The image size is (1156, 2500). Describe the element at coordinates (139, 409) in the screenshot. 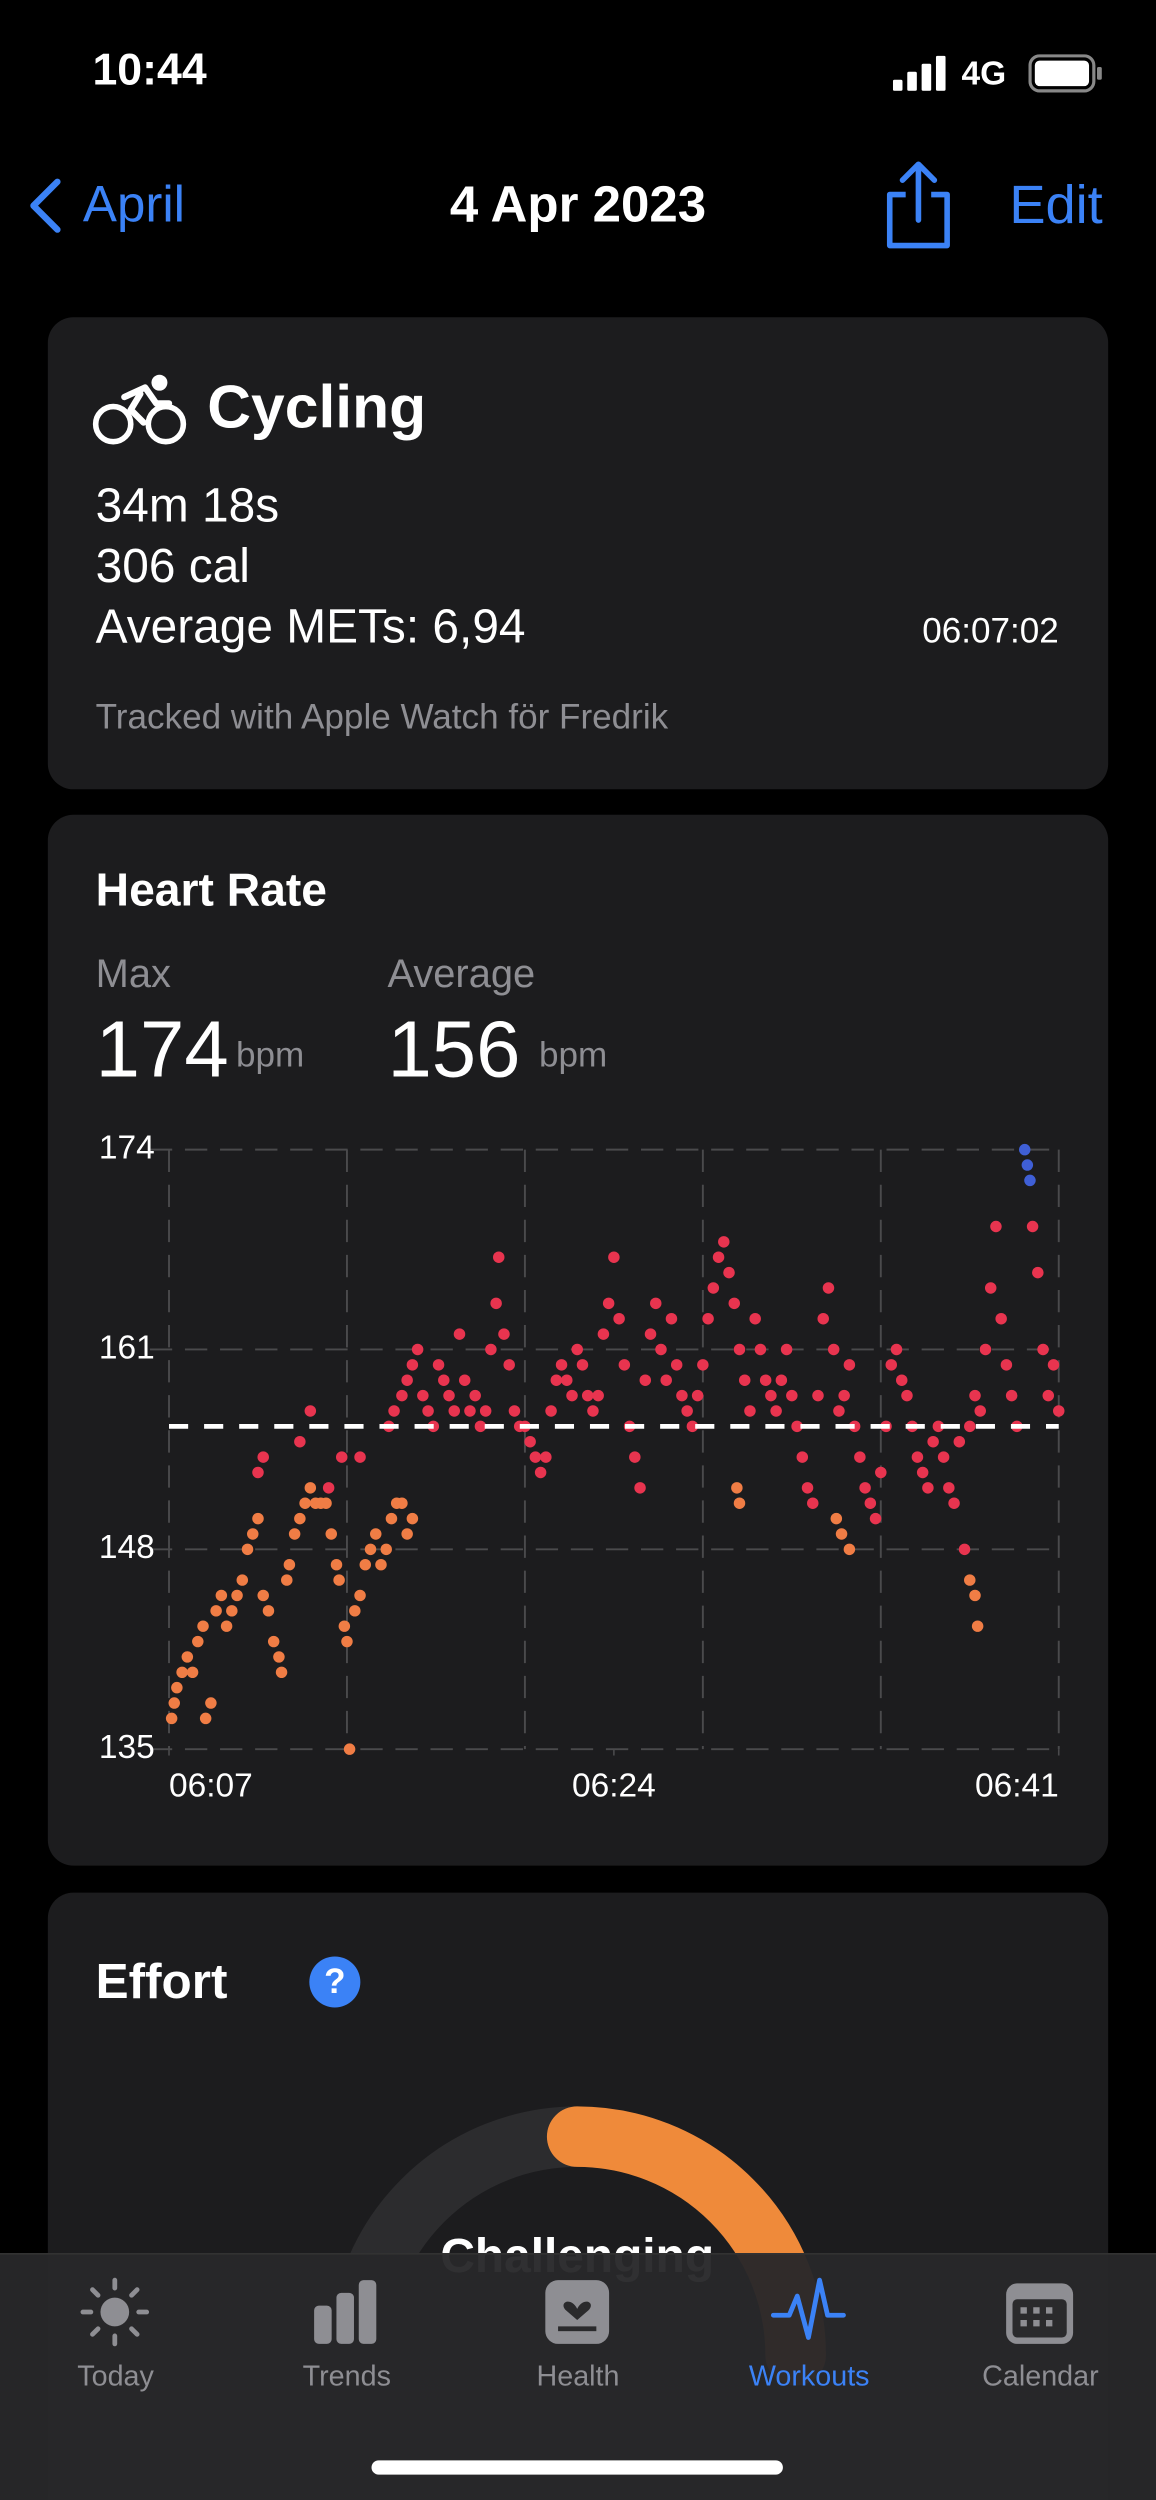

I see `cycling-icon` at that location.